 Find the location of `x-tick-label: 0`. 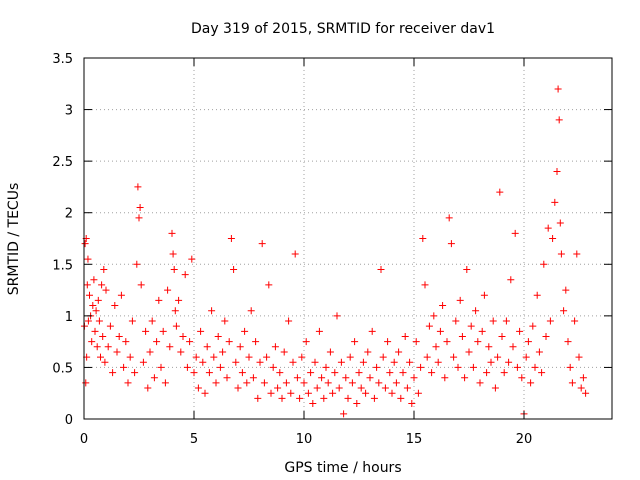

x-tick-label: 0 is located at coordinates (84, 439).